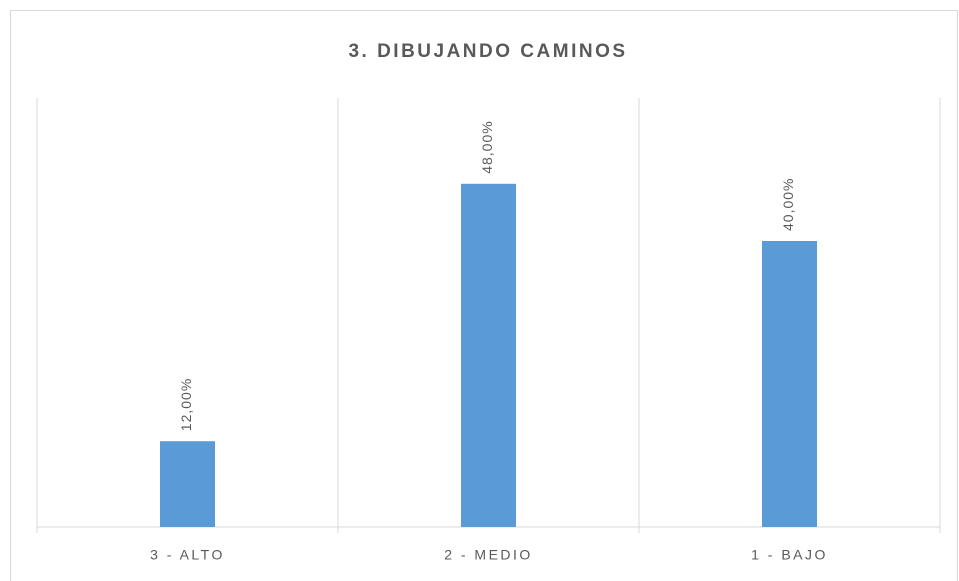 Image resolution: width=959 pixels, height=581 pixels. I want to click on chart-title: 3. DIBUJANDO CAMINOS, so click(487, 51).